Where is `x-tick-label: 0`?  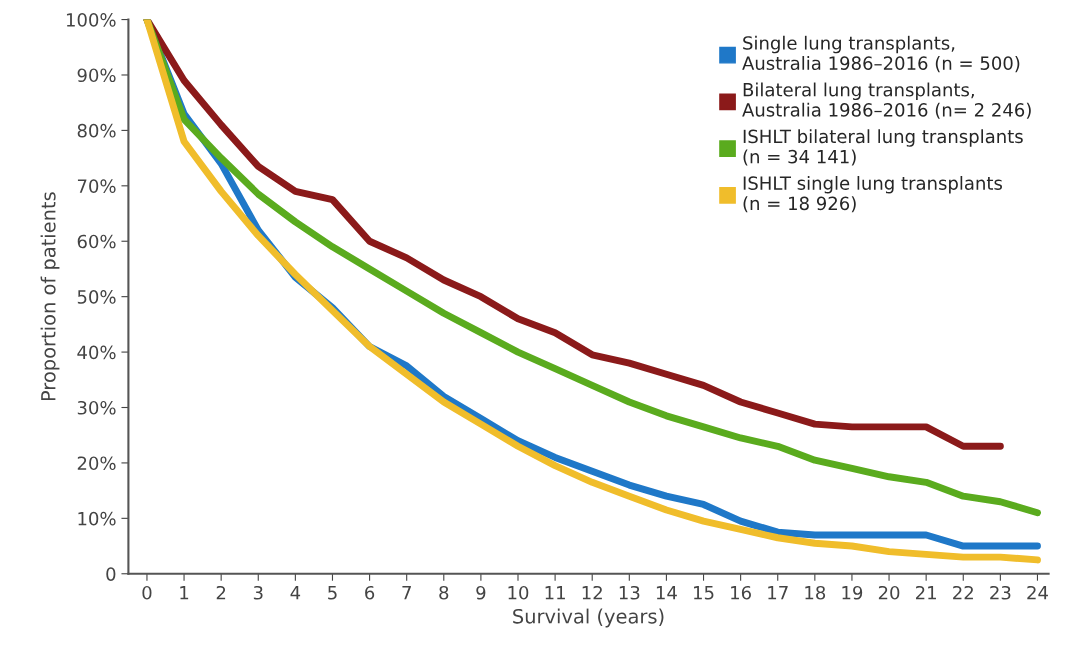 x-tick-label: 0 is located at coordinates (147, 592).